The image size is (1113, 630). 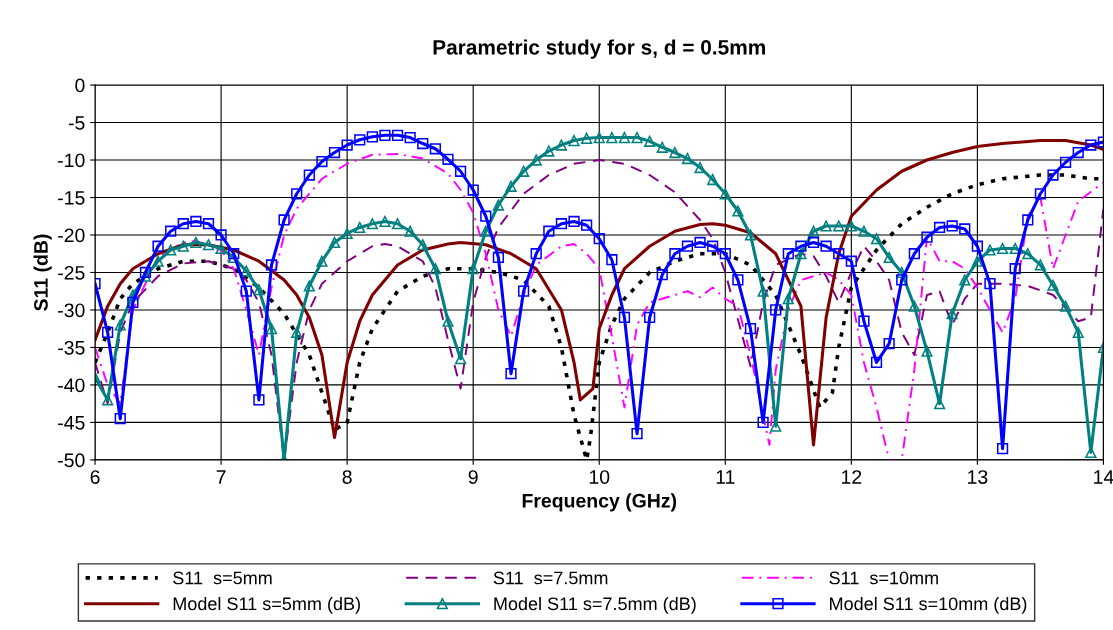 I want to click on y-tick-label: -10, so click(x=71, y=160).